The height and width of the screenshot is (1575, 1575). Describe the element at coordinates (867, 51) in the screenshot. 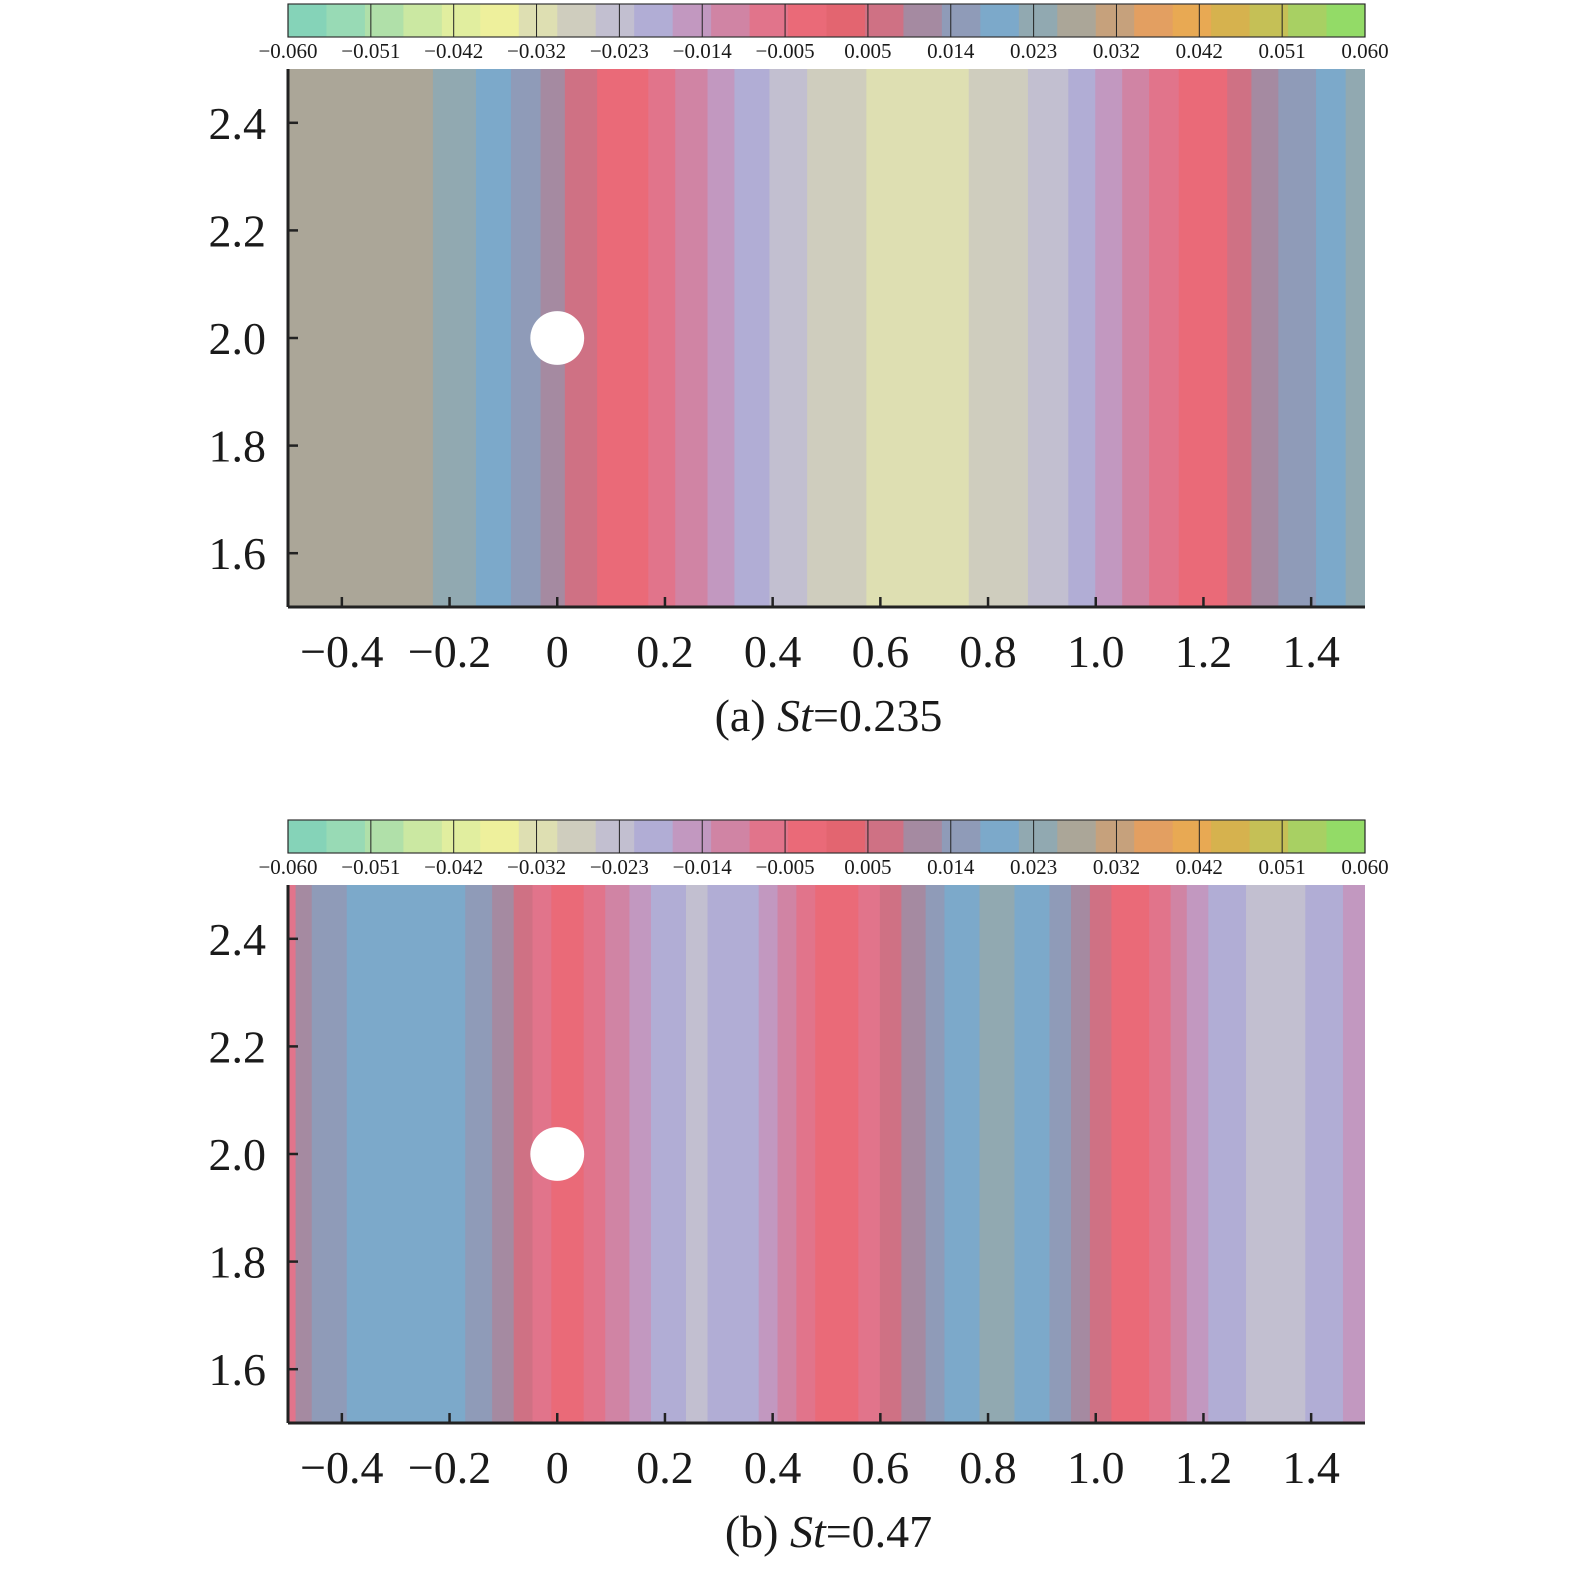

I see `colorbar-tick-label: 0.005` at that location.